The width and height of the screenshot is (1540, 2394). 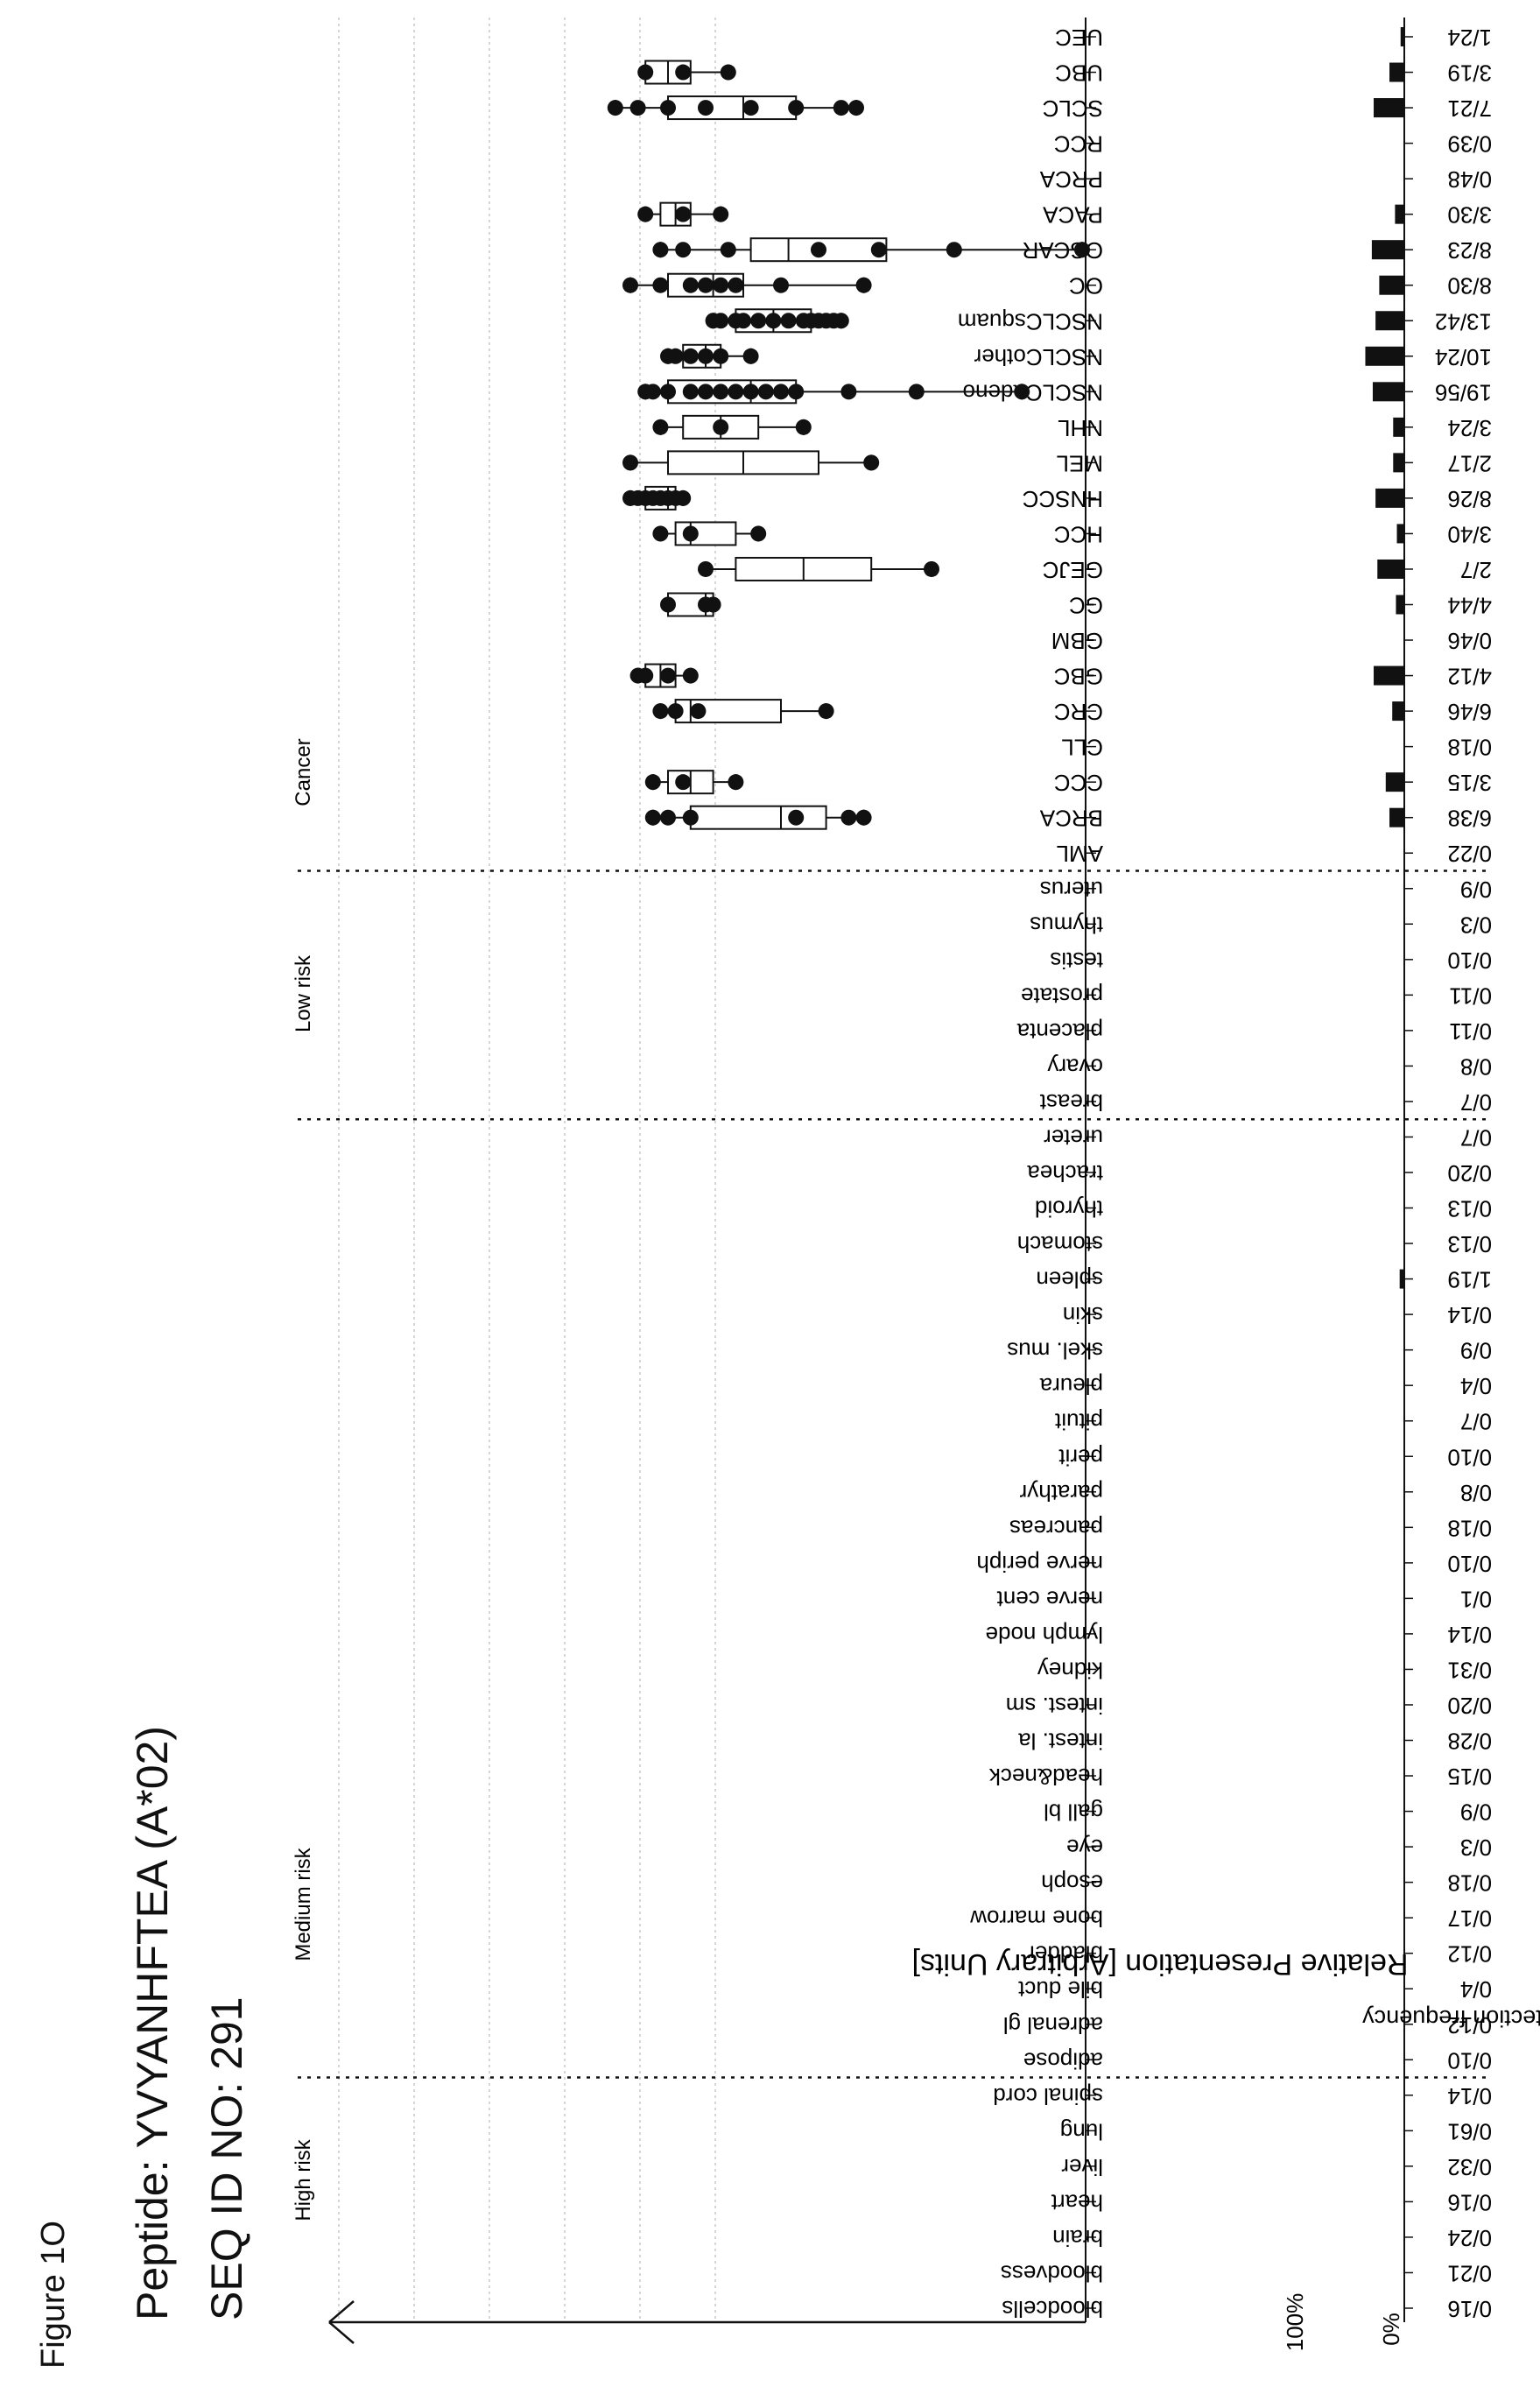 What do you see at coordinates (303, 993) in the screenshot?
I see `group-label-low-risk: Low risk` at bounding box center [303, 993].